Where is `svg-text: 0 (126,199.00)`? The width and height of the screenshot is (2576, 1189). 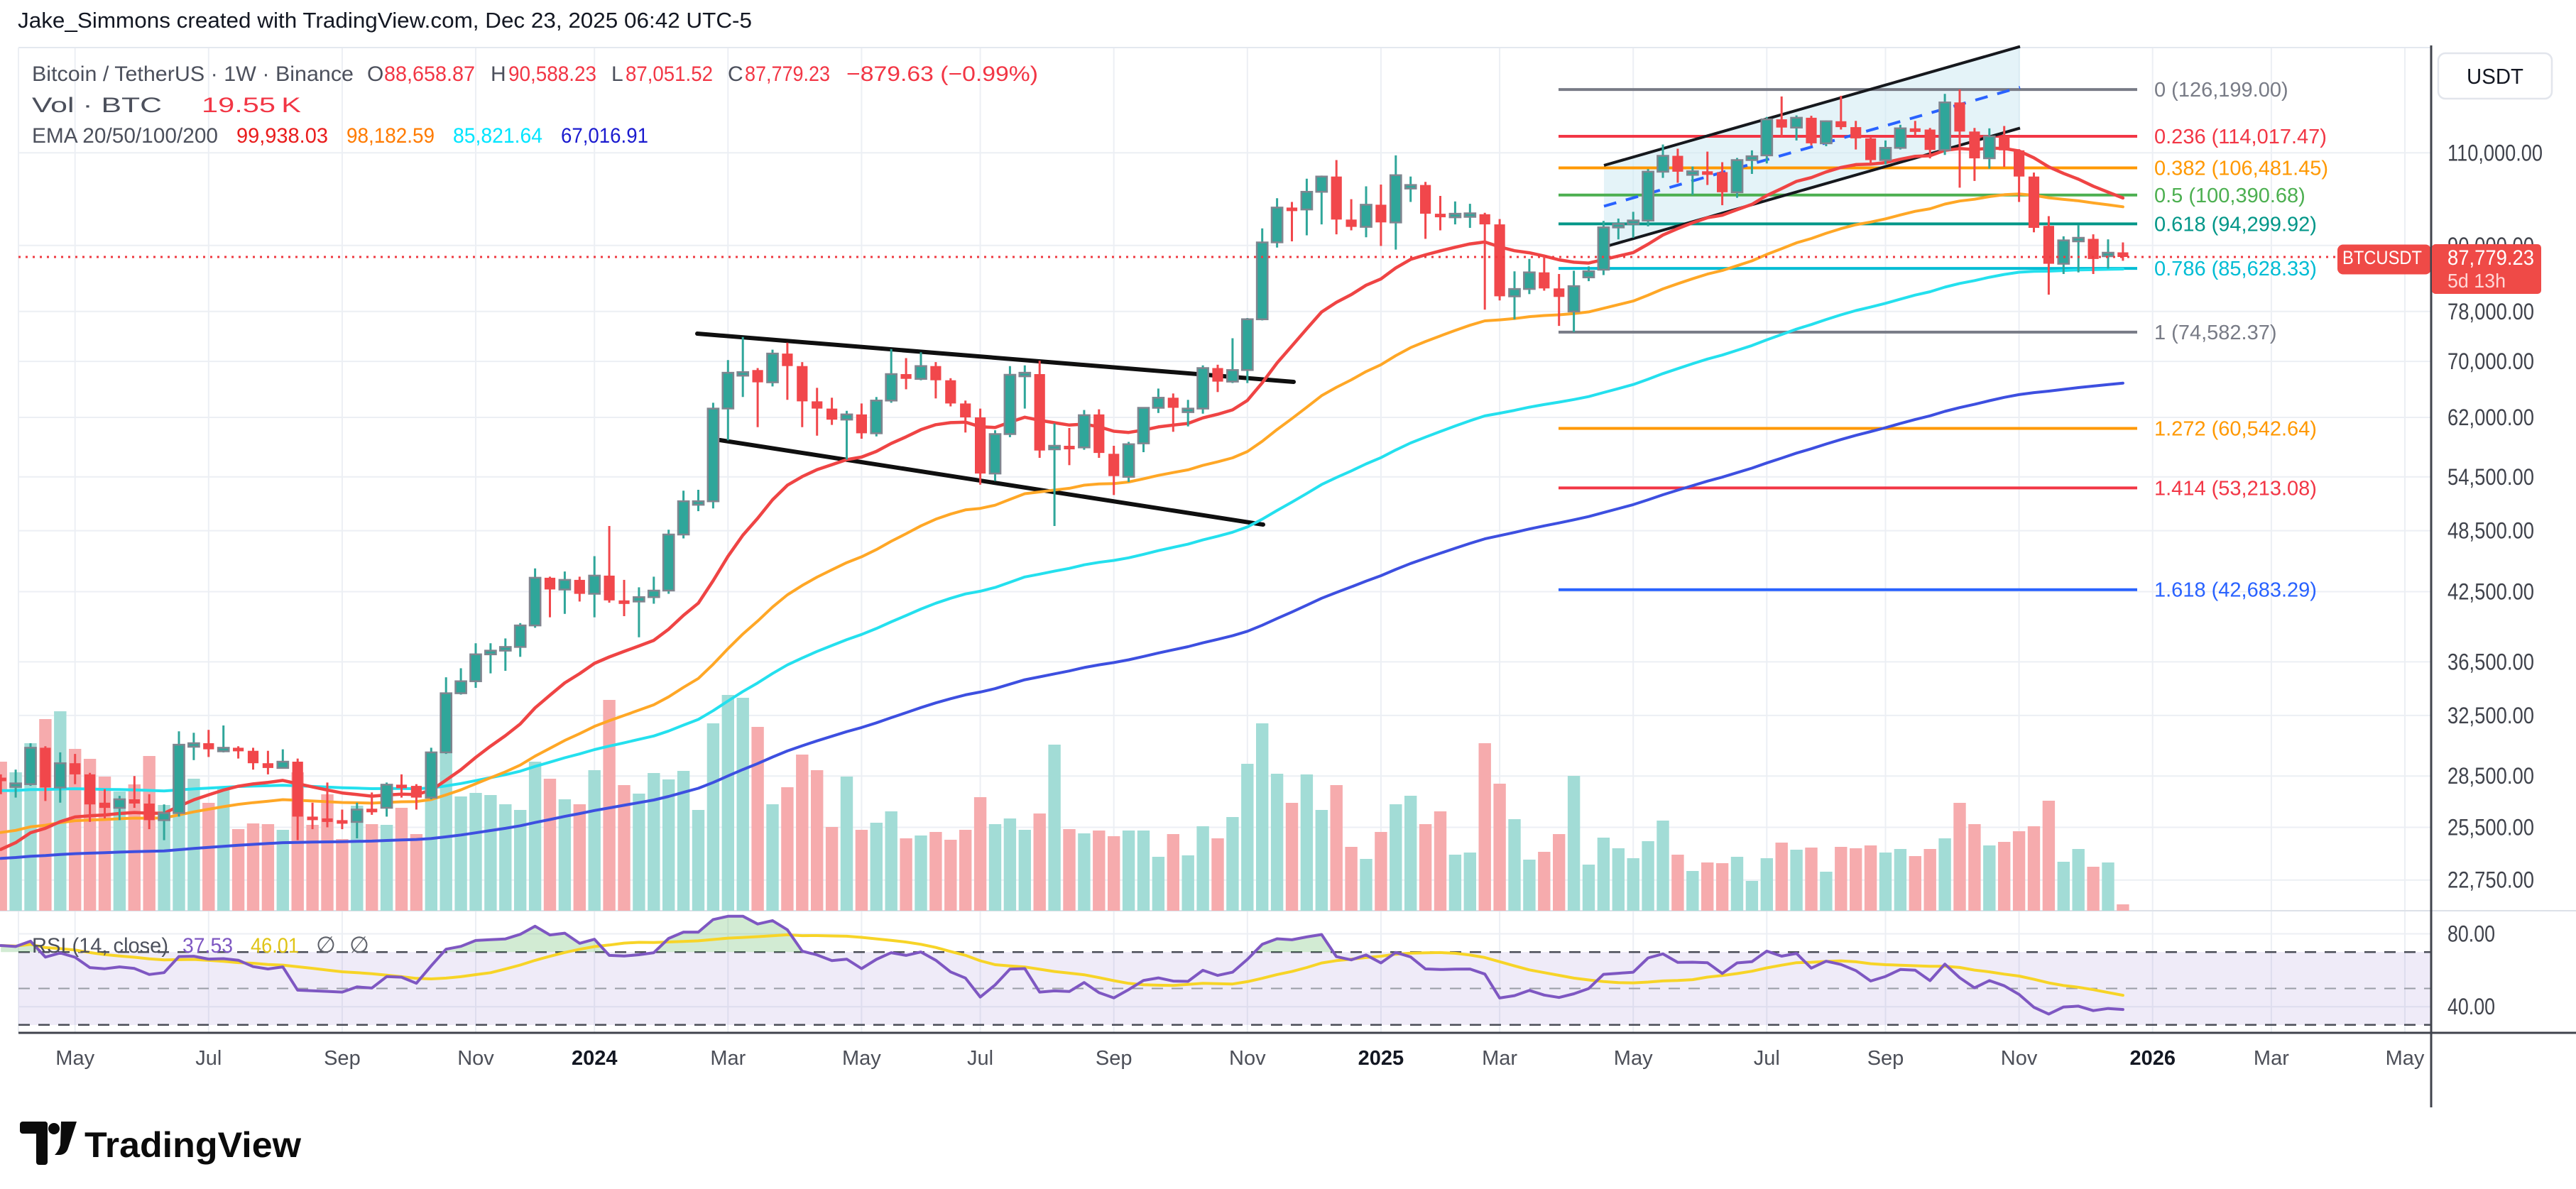
svg-text: 0 (126,199.00) is located at coordinates (2221, 91).